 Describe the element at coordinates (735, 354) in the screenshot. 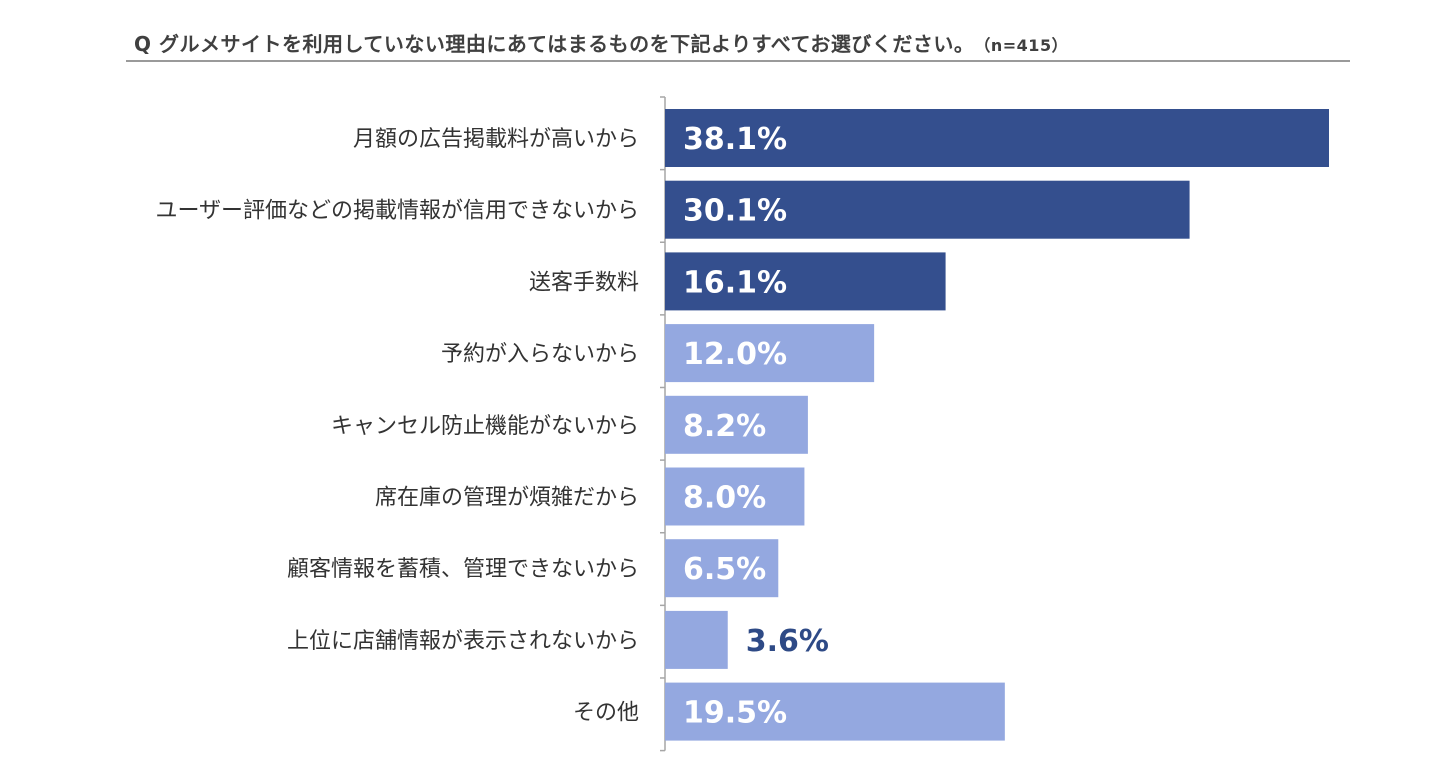

I see `value-label: 12.0%` at that location.